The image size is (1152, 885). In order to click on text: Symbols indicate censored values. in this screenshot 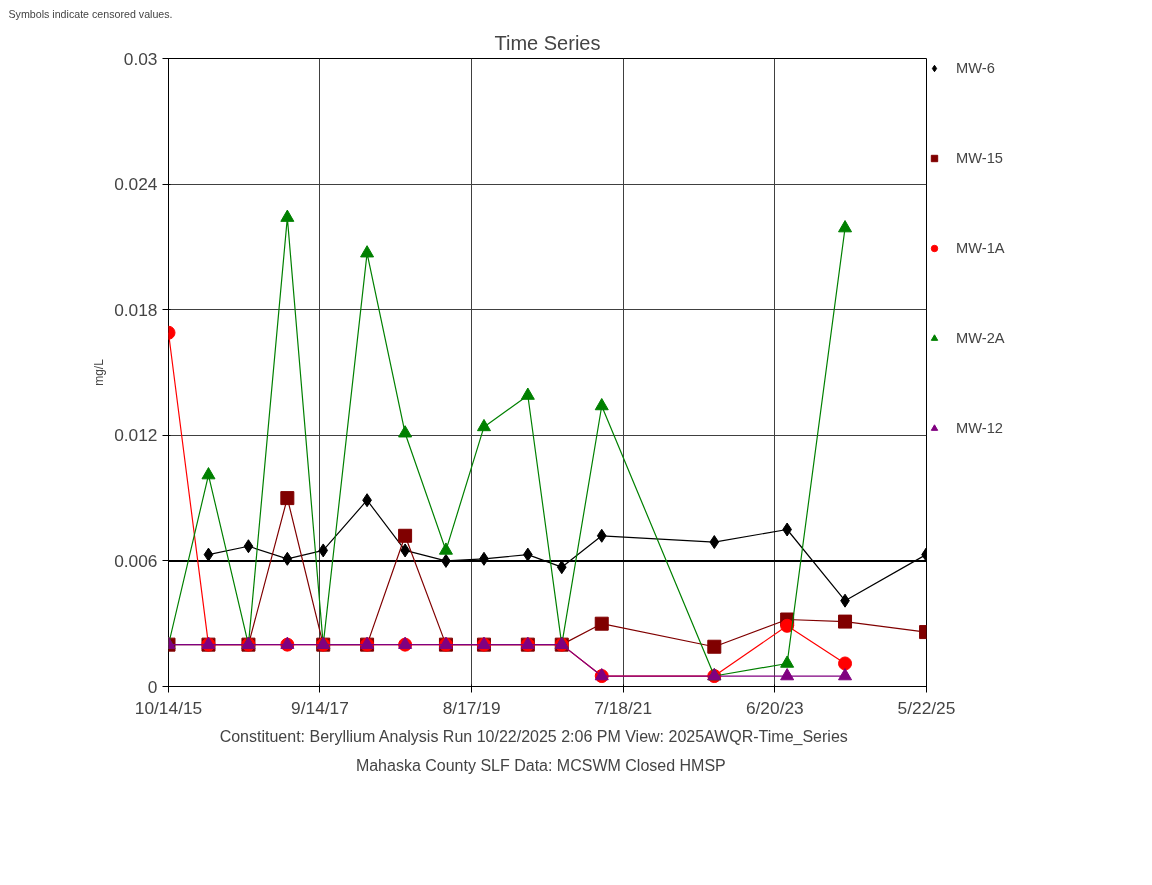, I will do `click(90, 13)`.